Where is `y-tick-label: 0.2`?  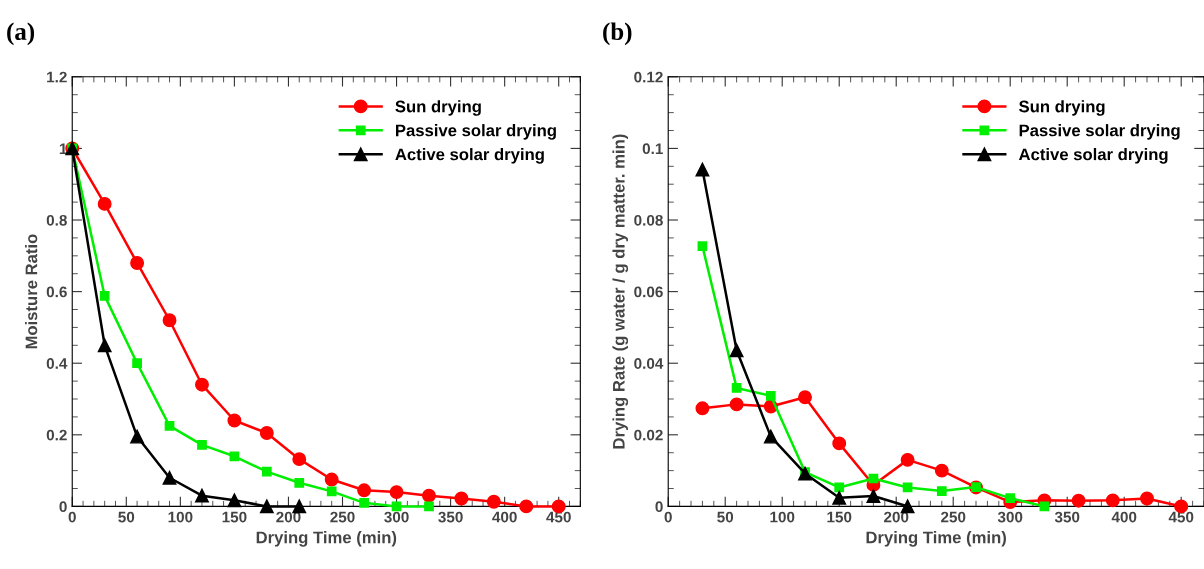
y-tick-label: 0.2 is located at coordinates (56, 435).